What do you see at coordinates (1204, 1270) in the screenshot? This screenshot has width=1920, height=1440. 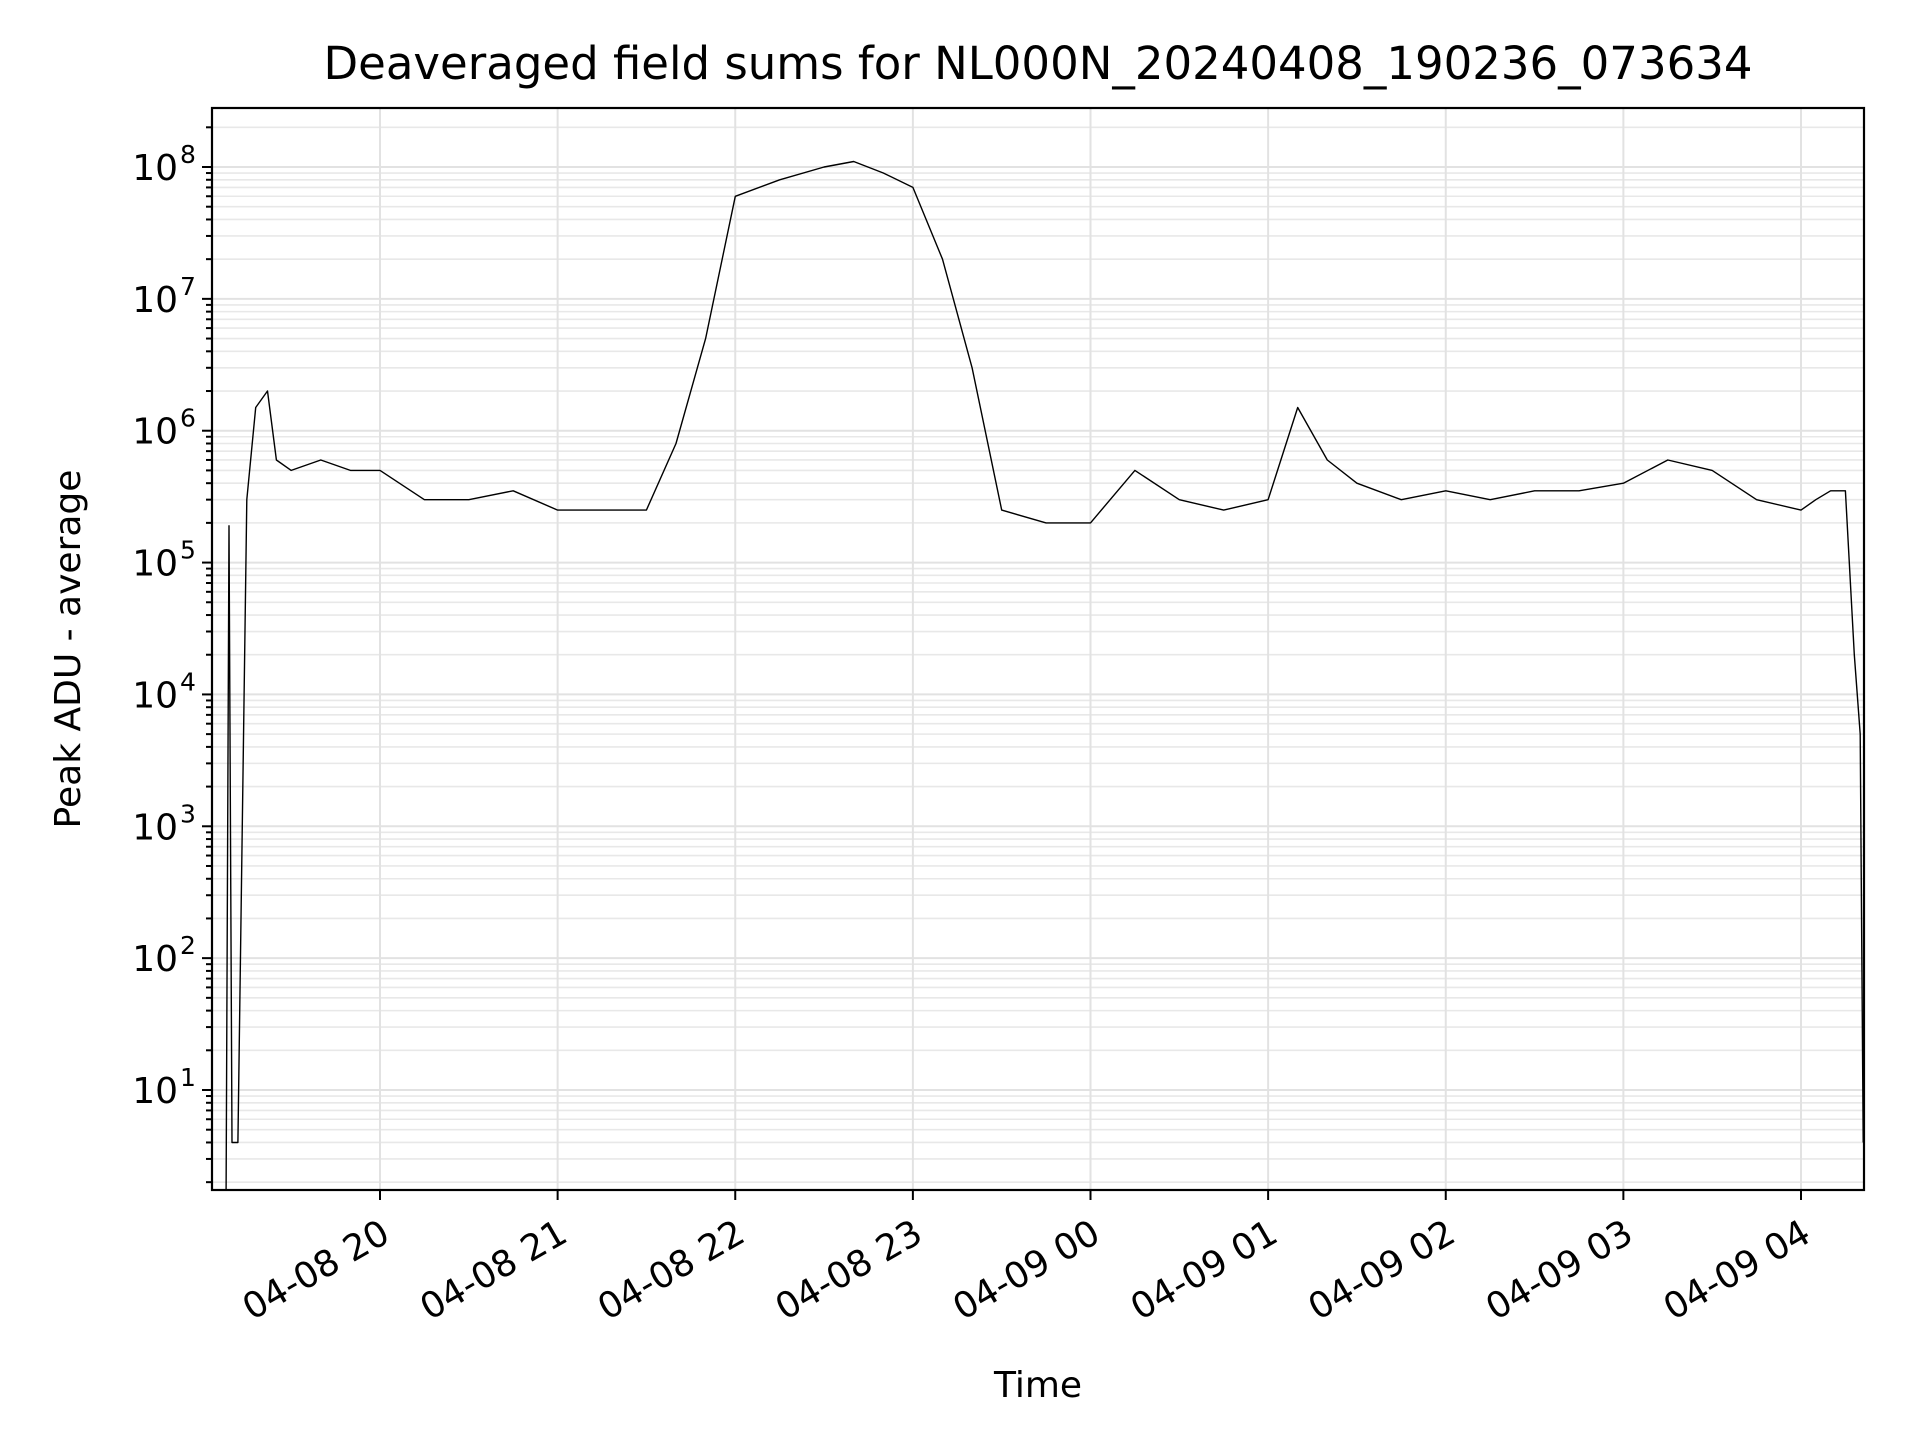 I see `x-tick-label: 04-09 01` at bounding box center [1204, 1270].